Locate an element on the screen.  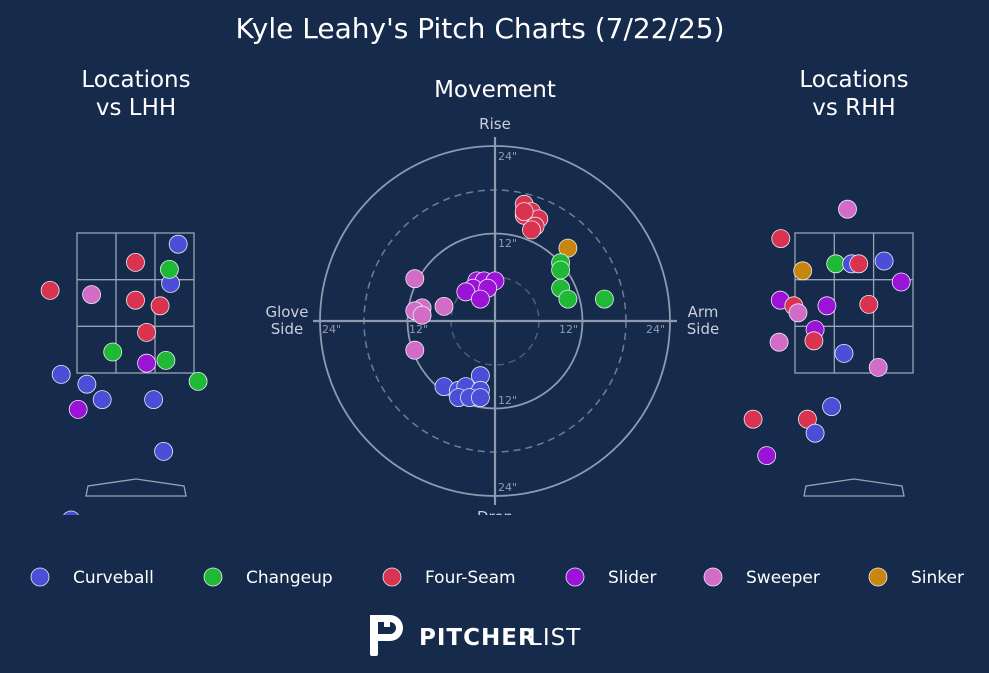
pitcherlist-p-icon is located at coordinates (386, 635).